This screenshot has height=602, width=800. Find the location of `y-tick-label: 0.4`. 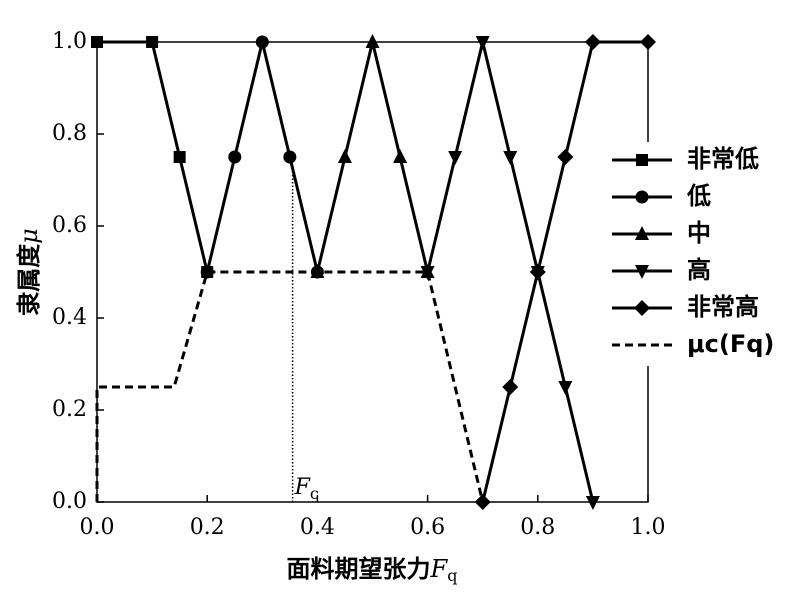

y-tick-label: 0.4 is located at coordinates (69, 317).